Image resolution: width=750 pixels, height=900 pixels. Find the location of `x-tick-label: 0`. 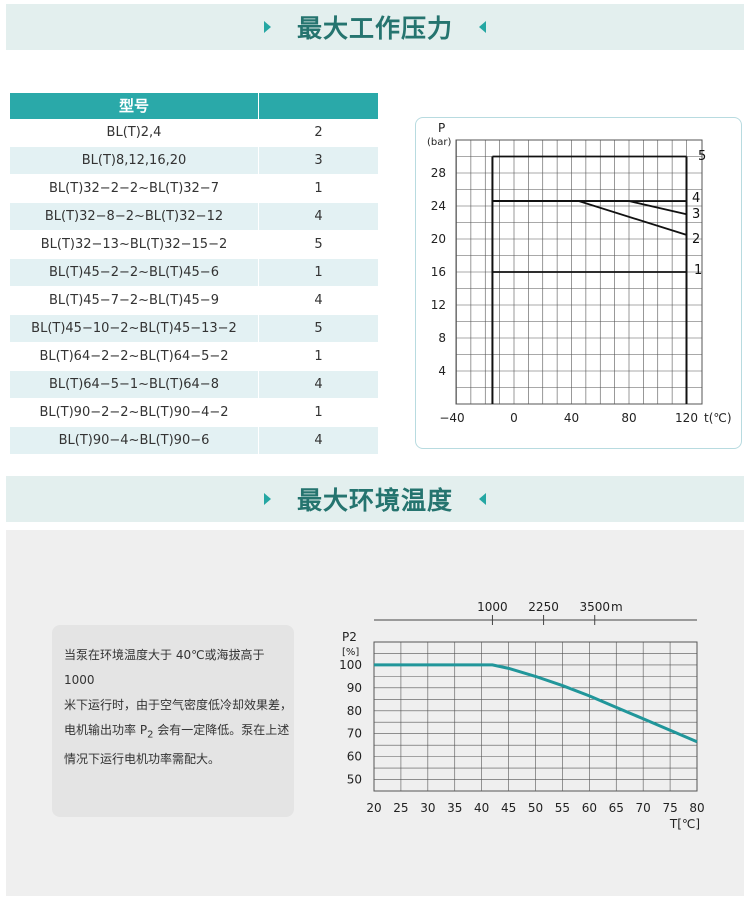

x-tick-label: 0 is located at coordinates (514, 418).